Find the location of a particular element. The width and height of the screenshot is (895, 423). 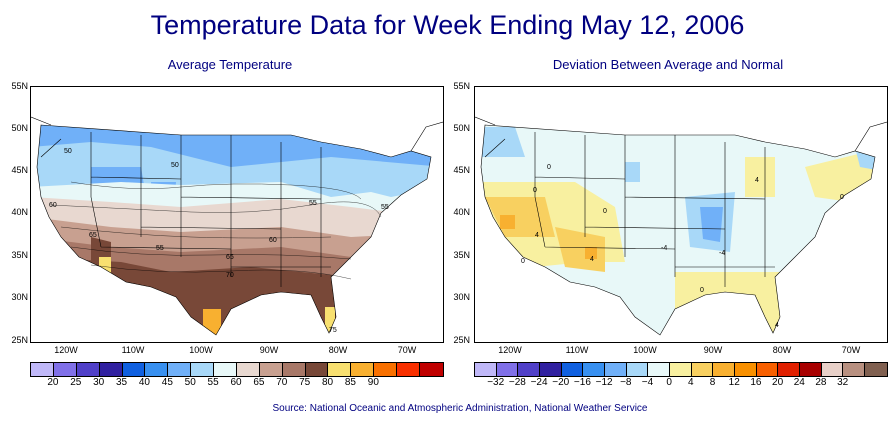

legend-label: 4 is located at coordinates (691, 382).